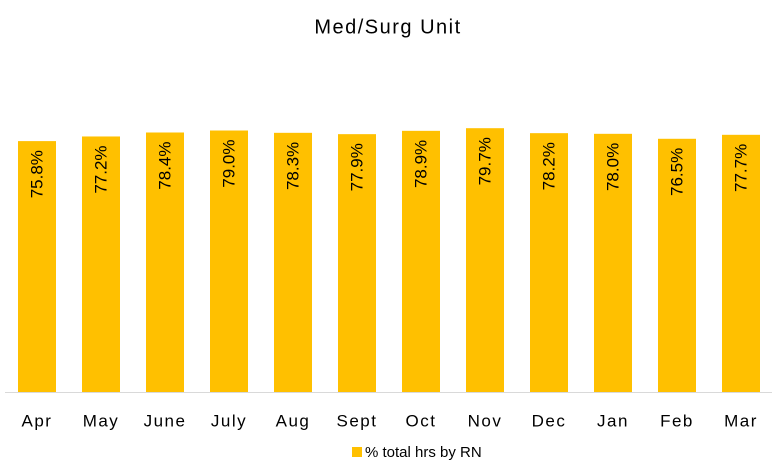 This screenshot has height=476, width=773. I want to click on data-label: 78.9%, so click(420, 164).